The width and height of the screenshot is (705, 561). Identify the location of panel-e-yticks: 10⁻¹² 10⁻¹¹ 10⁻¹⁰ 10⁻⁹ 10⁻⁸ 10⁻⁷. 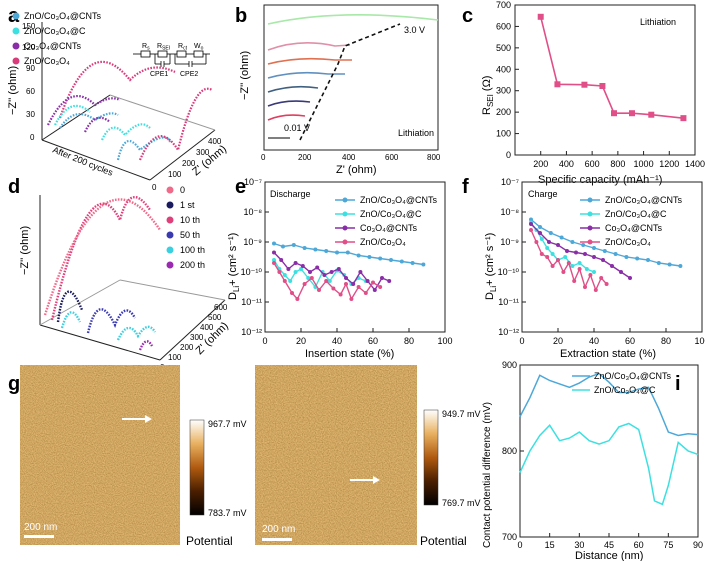
(255, 257).